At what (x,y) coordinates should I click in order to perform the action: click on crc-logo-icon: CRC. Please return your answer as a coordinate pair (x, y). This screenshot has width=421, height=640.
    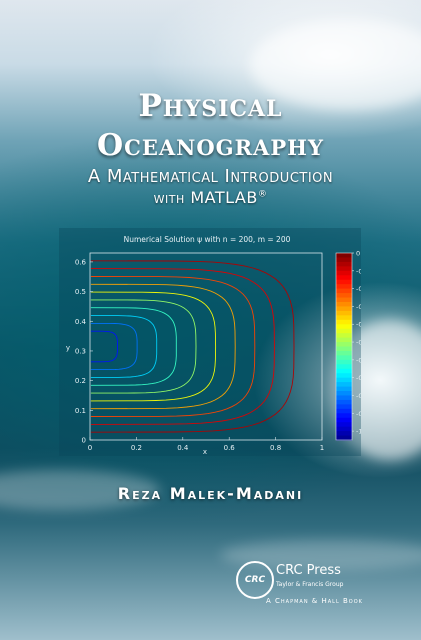
    Looking at the image, I should click on (255, 580).